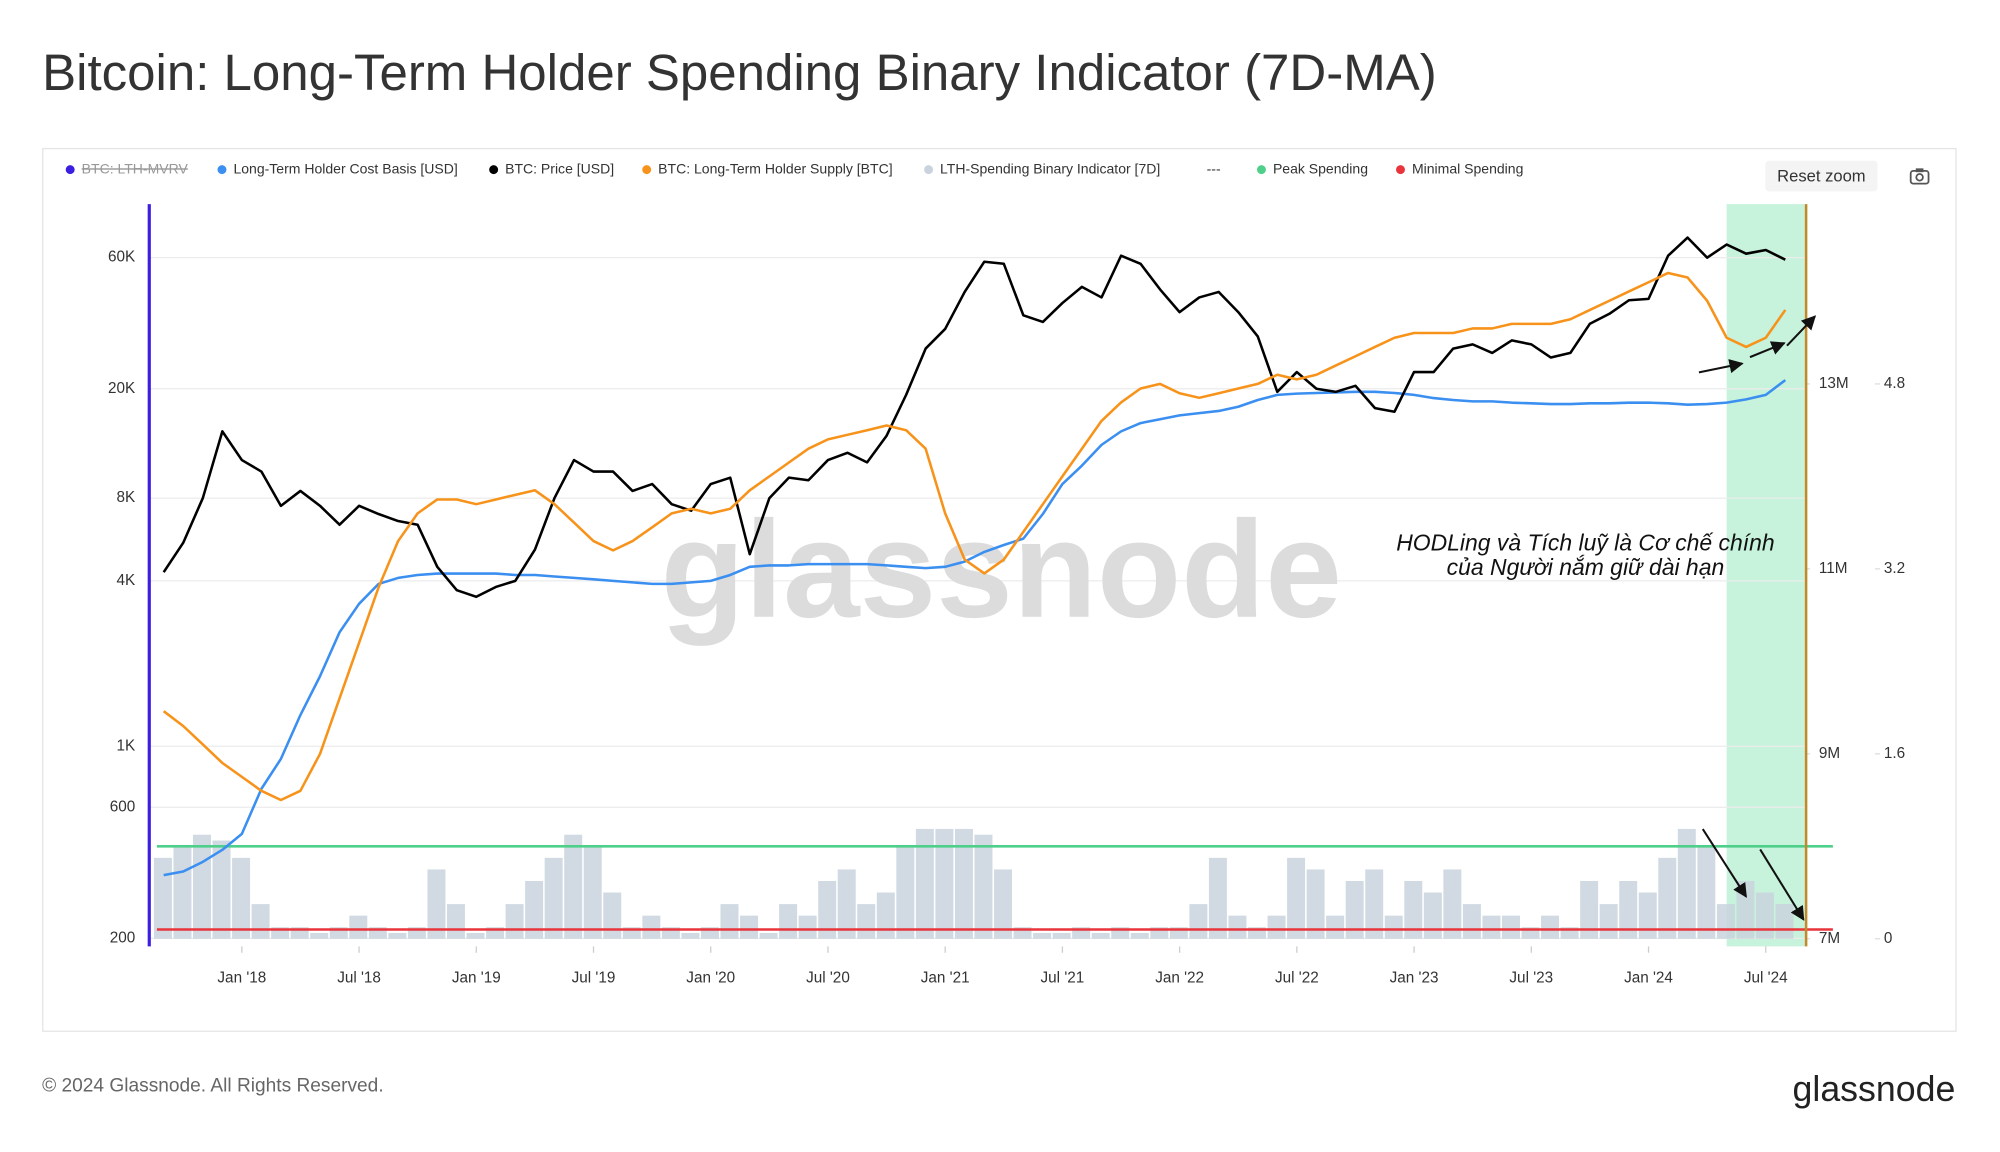  What do you see at coordinates (1766, 977) in the screenshot?
I see `x-tick-label: Jul '24` at bounding box center [1766, 977].